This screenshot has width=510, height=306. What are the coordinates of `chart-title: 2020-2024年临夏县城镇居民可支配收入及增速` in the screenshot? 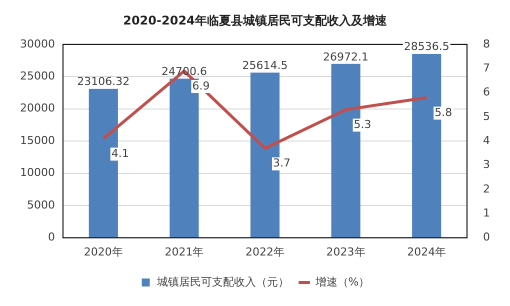 It's located at (255, 20).